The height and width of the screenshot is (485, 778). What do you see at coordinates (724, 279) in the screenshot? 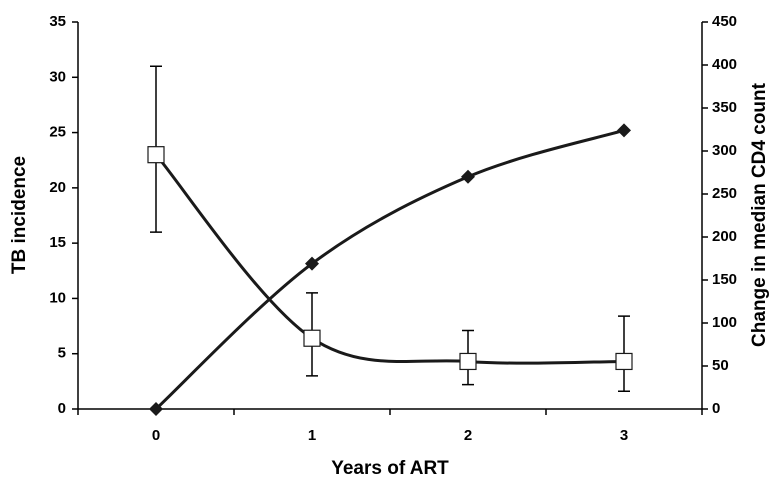
I see `y2-tick-label: 150` at bounding box center [724, 279].